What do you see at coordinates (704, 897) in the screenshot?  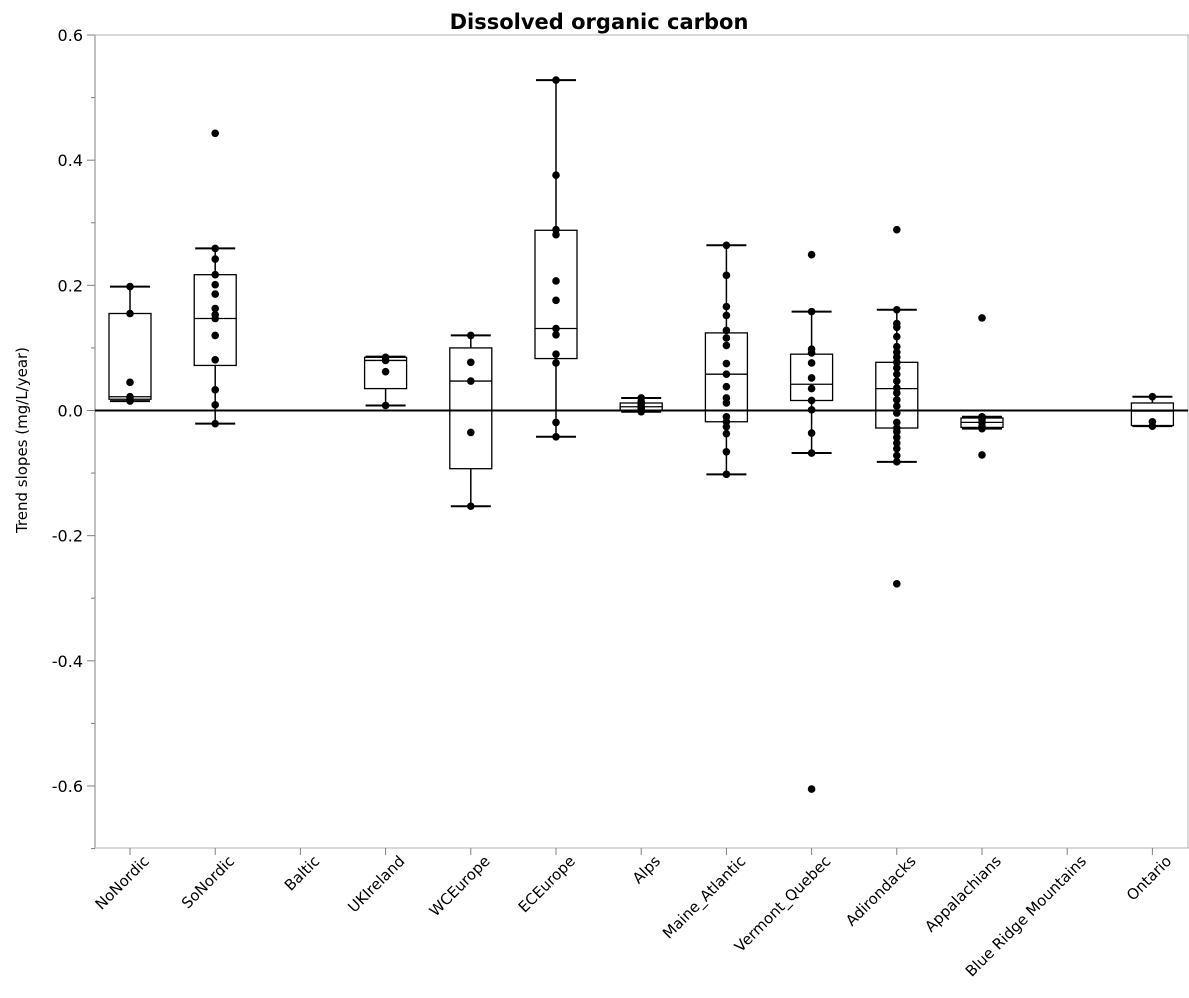 I see `x-tick-label: Maine_Atlantic` at bounding box center [704, 897].